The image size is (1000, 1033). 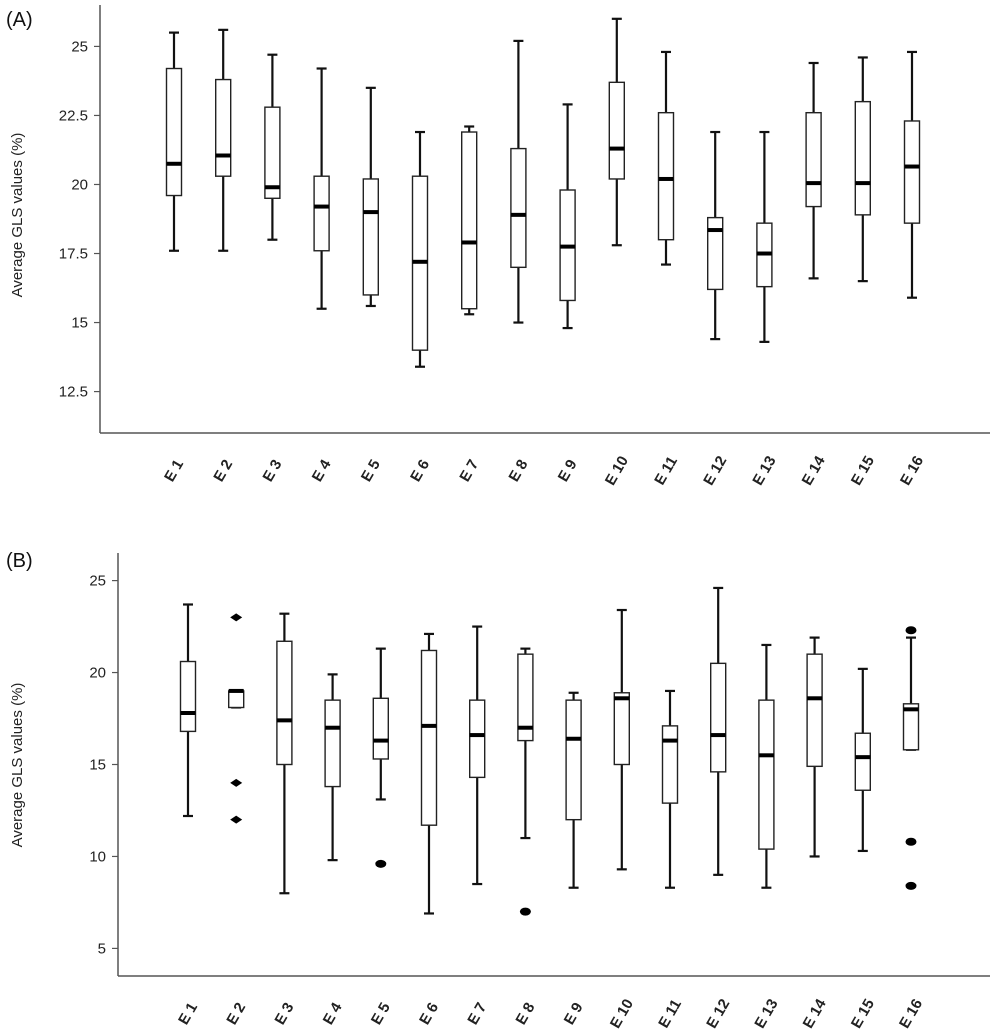 What do you see at coordinates (102, 948) in the screenshot?
I see `y-tick-label: 5` at bounding box center [102, 948].